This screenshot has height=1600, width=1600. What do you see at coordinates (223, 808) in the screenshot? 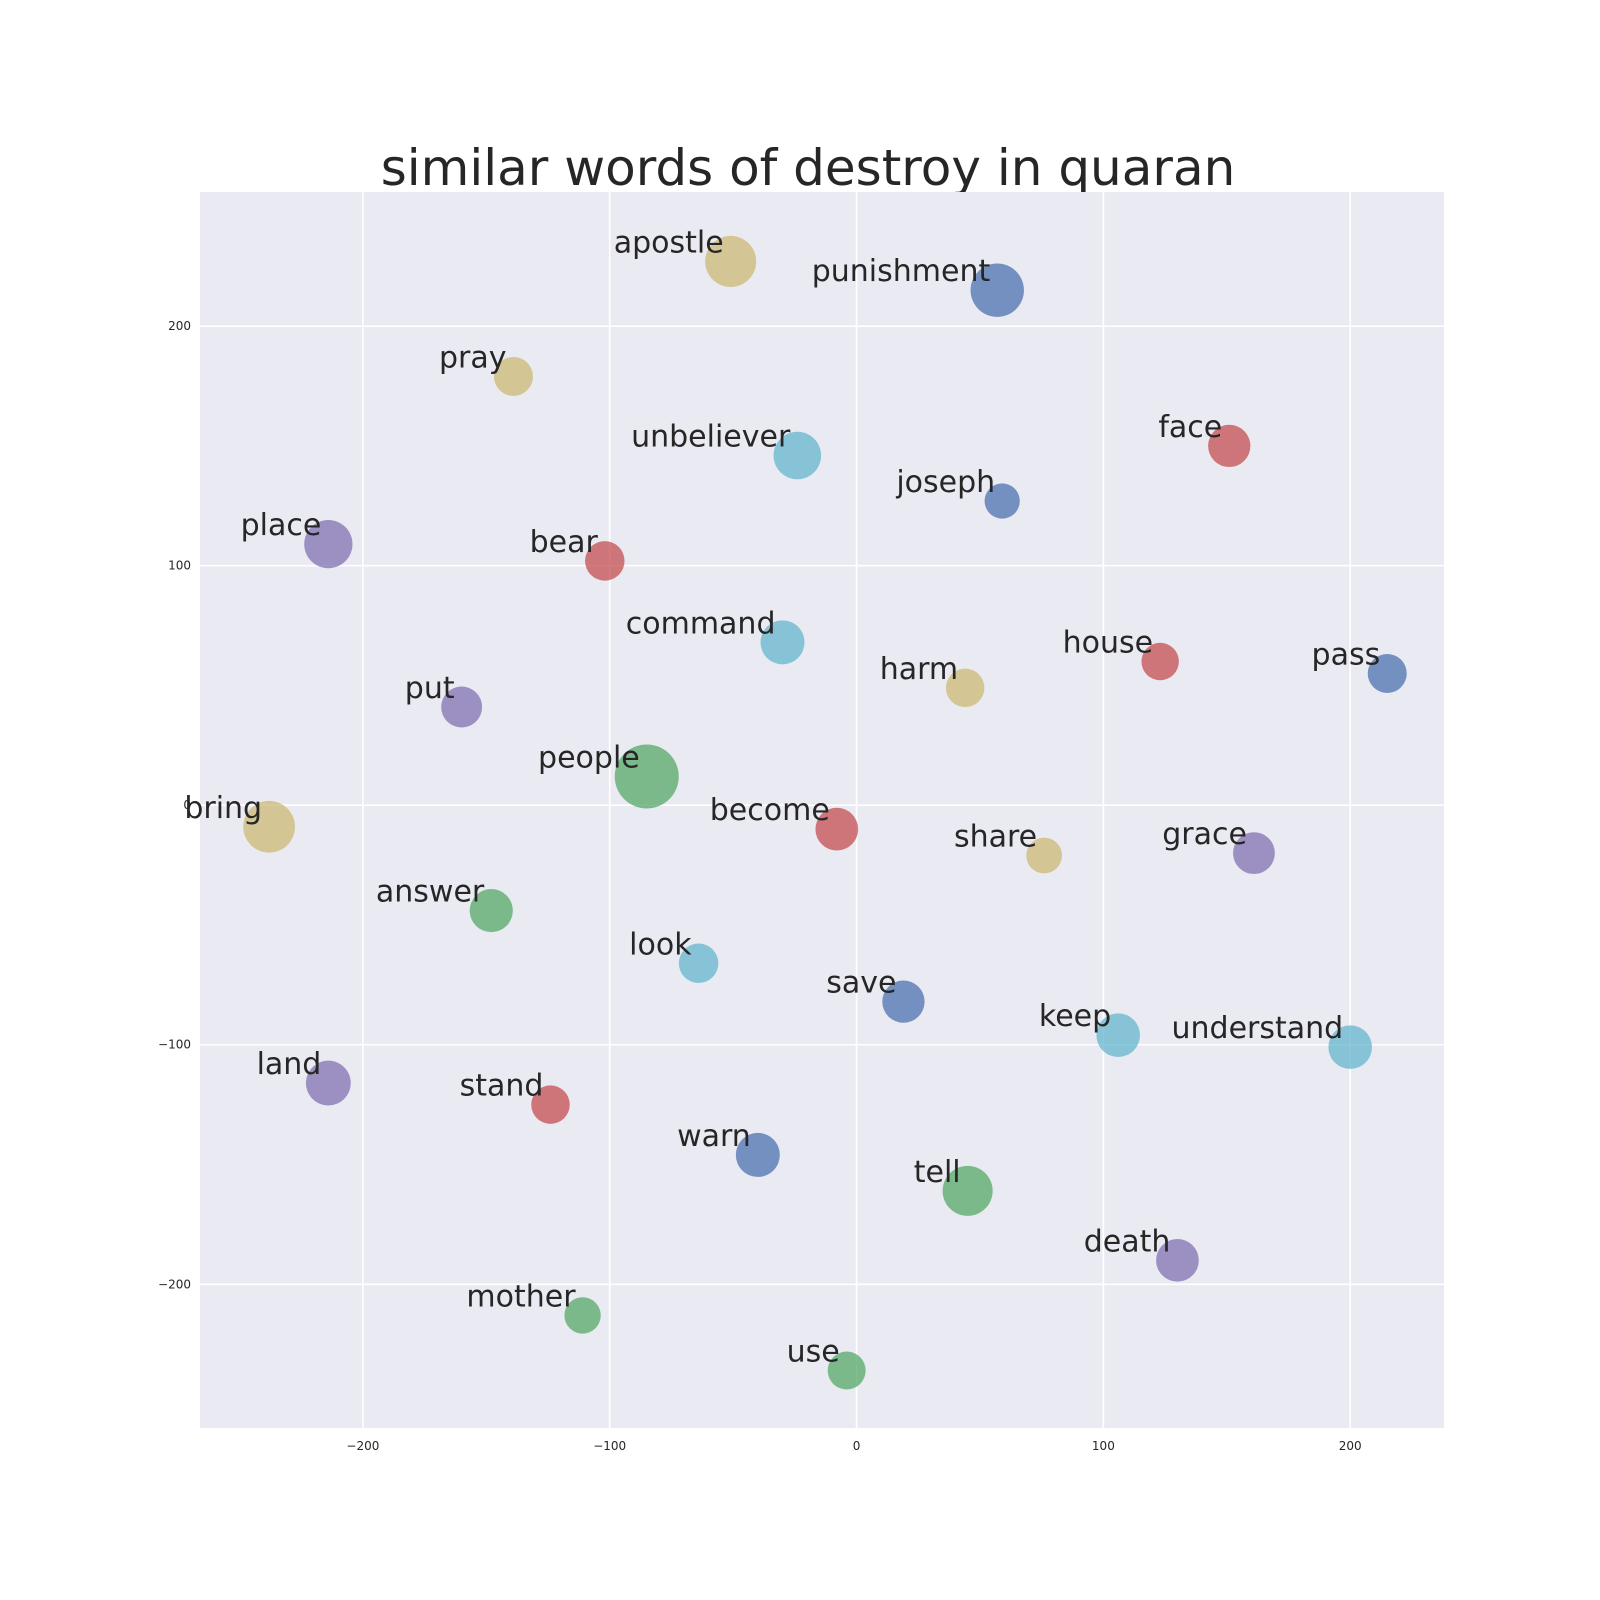
I see `point-label-bring: bring` at bounding box center [223, 808].